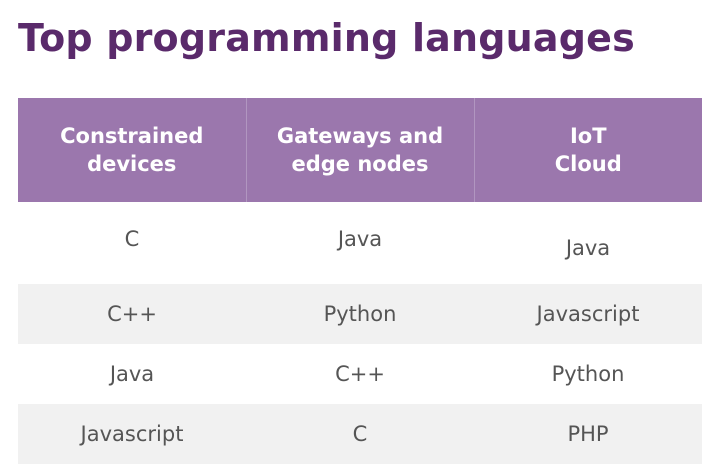 The width and height of the screenshot is (720, 475). I want to click on page-title: Top programming languages, so click(326, 38).